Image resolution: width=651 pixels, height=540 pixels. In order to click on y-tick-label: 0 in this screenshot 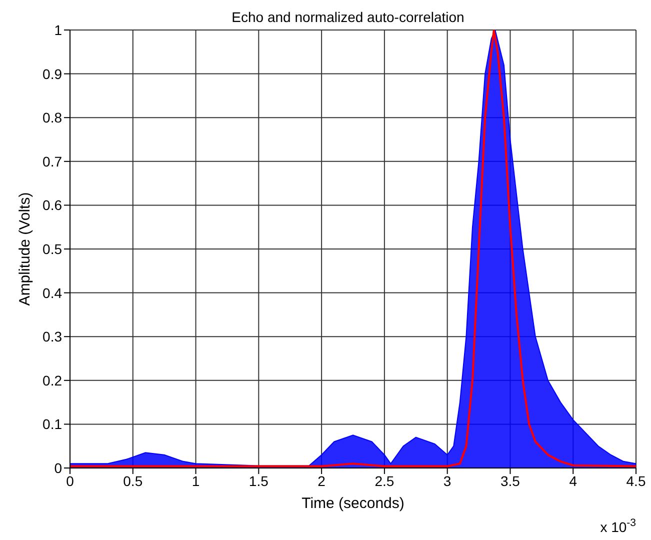, I will do `click(58, 468)`.